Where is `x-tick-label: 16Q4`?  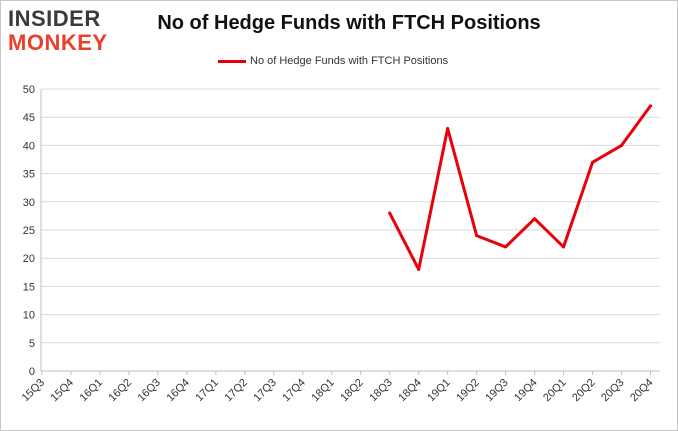 x-tick-label: 16Q4 is located at coordinates (178, 391).